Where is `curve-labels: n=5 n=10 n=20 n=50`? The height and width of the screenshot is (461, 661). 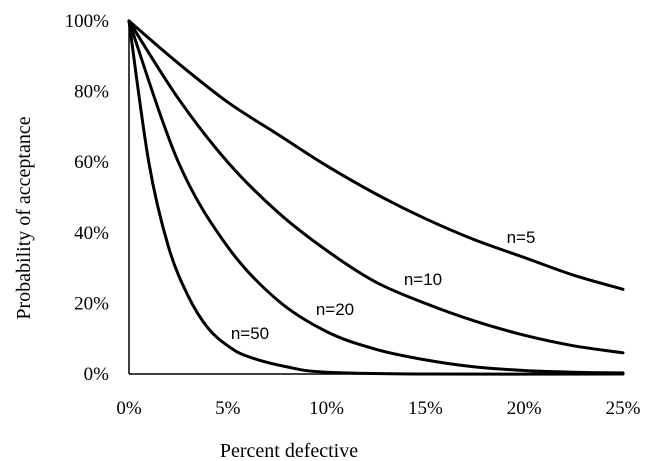 curve-labels: n=5 n=10 n=20 n=50 is located at coordinates (383, 285).